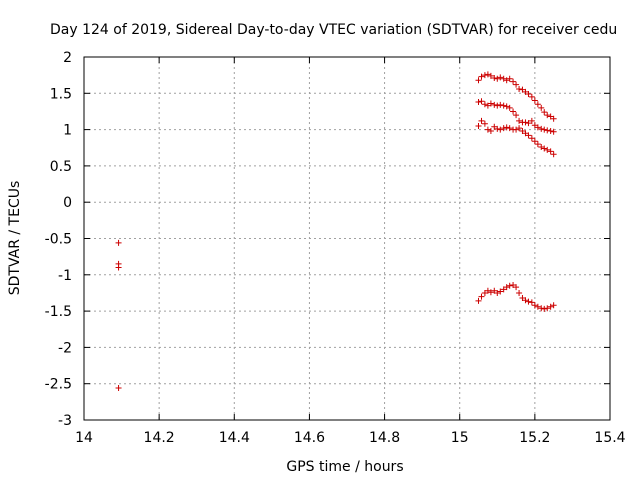  What do you see at coordinates (118, 315) in the screenshot?
I see `series-early` at bounding box center [118, 315].